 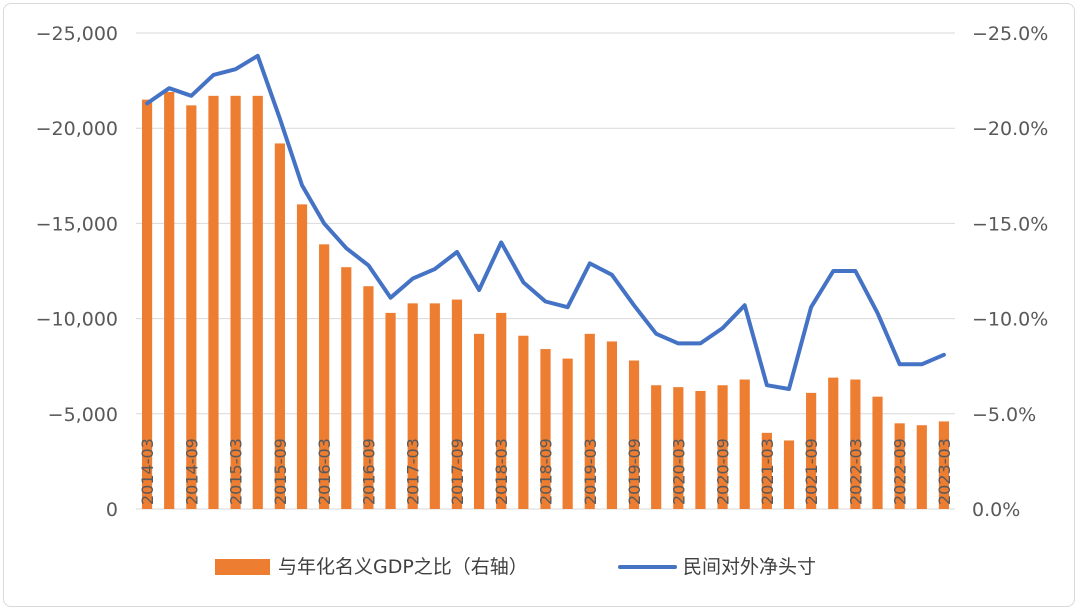 What do you see at coordinates (368, 471) in the screenshot?
I see `x-axis-tick-label: 2016-09` at bounding box center [368, 471].